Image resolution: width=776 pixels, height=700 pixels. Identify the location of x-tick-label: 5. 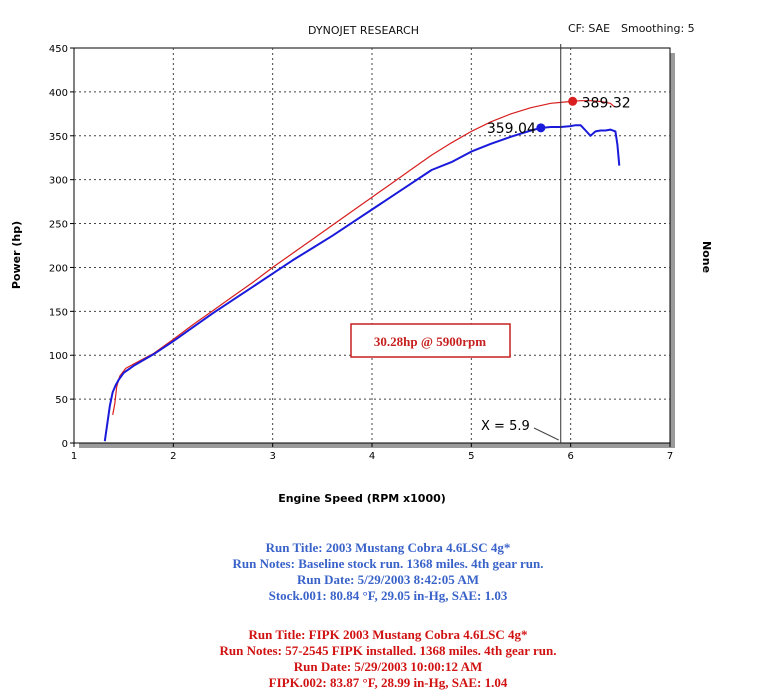
(471, 456).